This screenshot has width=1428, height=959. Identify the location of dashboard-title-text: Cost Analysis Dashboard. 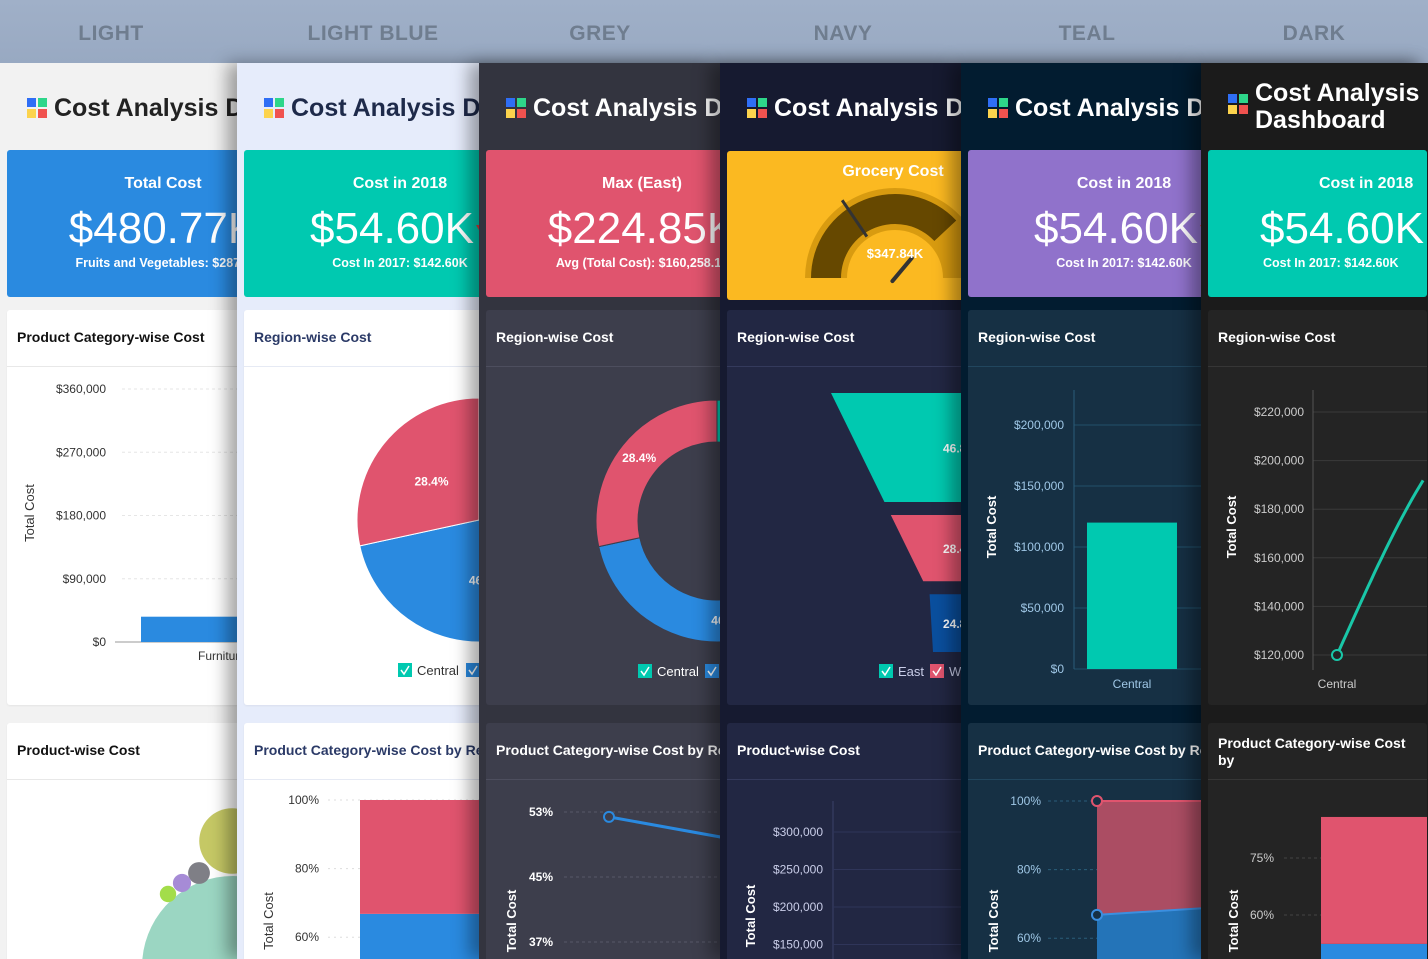
(1337, 106).